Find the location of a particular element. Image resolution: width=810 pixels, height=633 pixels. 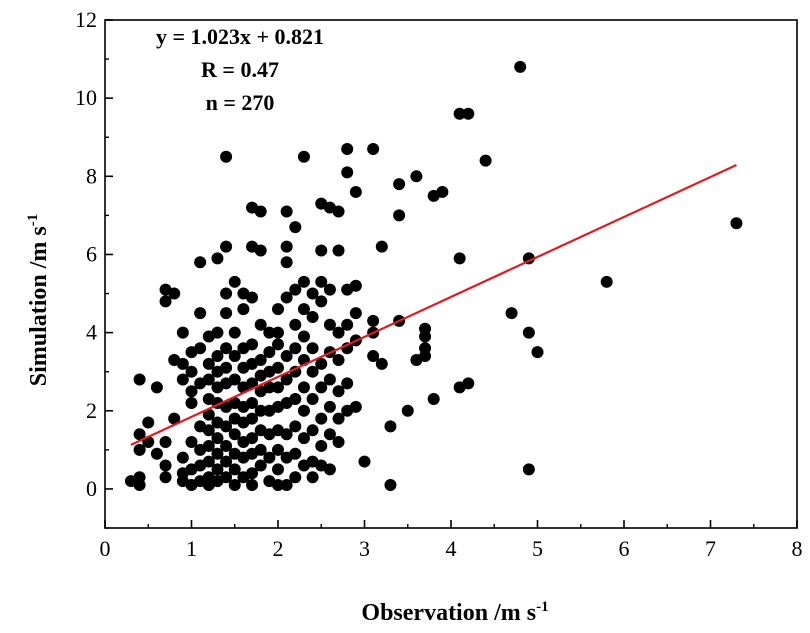

y-axis-title-superscript: -1 is located at coordinates (33, 220).